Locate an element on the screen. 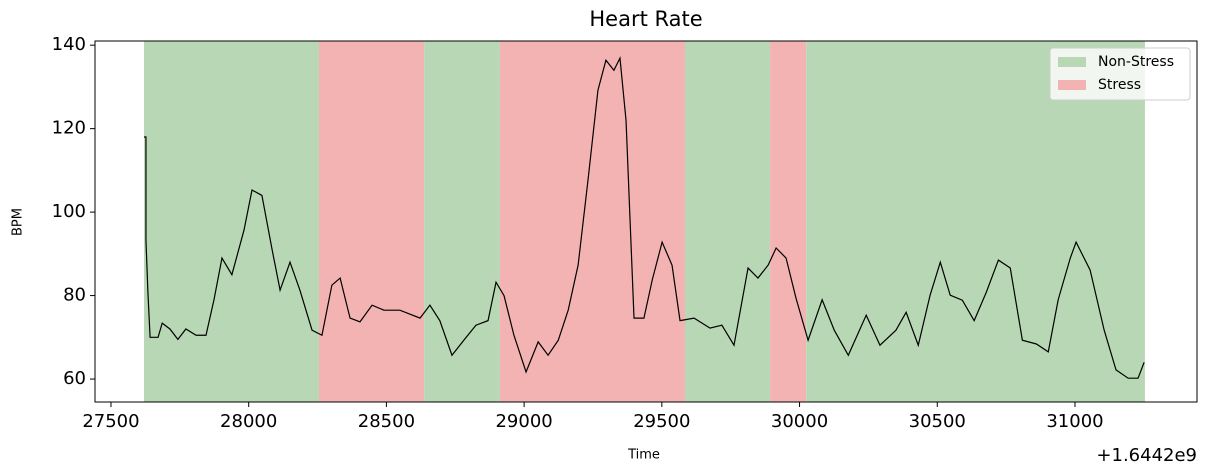 The image size is (1212, 470). x-tick-label: 29000 is located at coordinates (523, 421).